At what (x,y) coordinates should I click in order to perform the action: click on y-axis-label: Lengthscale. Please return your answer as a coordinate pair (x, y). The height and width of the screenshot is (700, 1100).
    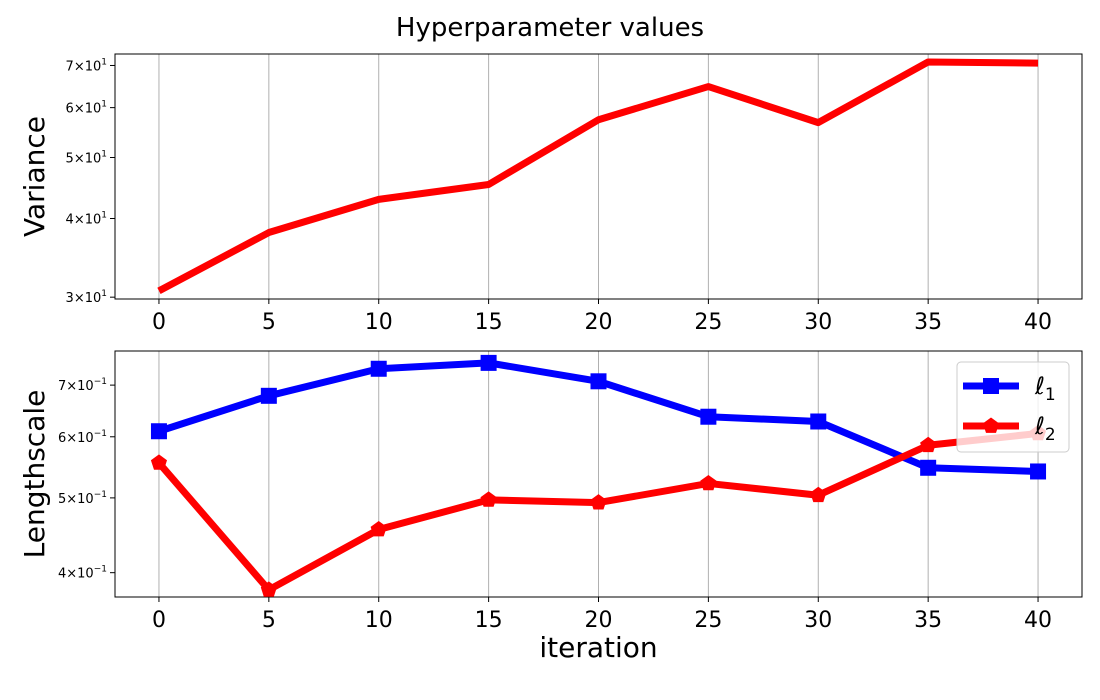
    Looking at the image, I should click on (34, 474).